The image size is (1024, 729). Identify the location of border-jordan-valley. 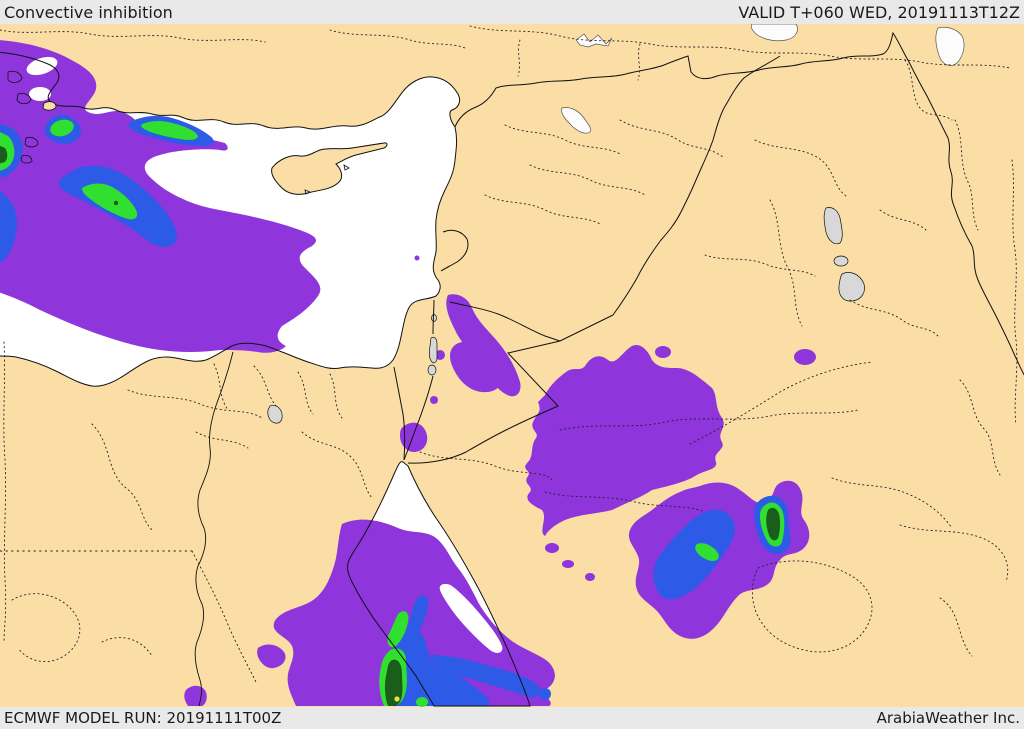
(419, 380).